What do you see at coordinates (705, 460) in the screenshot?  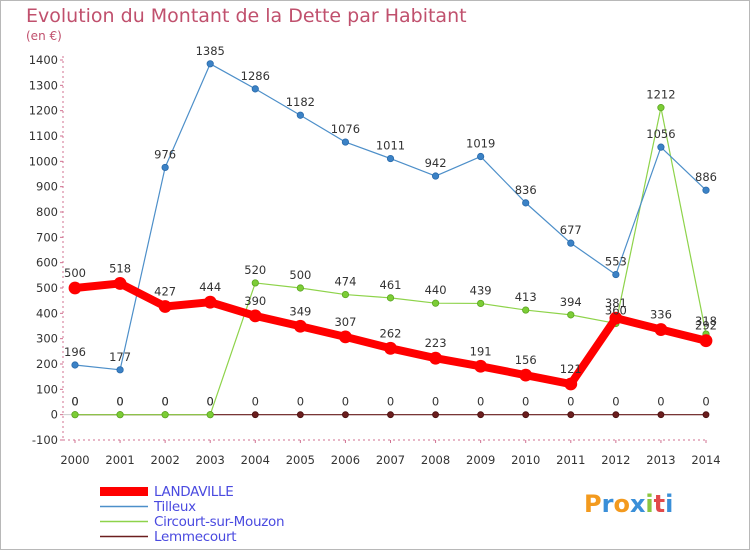 I see `x-tick-label: 2014` at bounding box center [705, 460].